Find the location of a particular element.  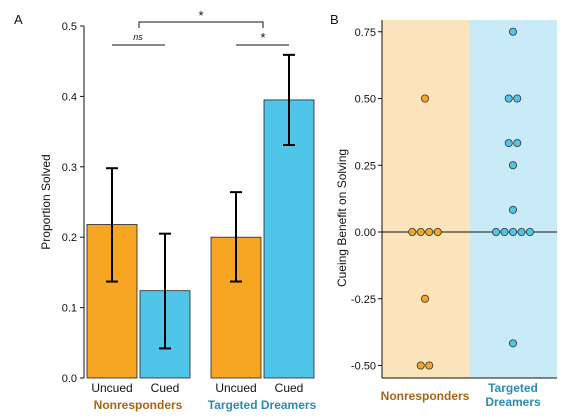

panel-b-group-label-targeted-dreamers: Targeted Dreamers is located at coordinates (513, 395).